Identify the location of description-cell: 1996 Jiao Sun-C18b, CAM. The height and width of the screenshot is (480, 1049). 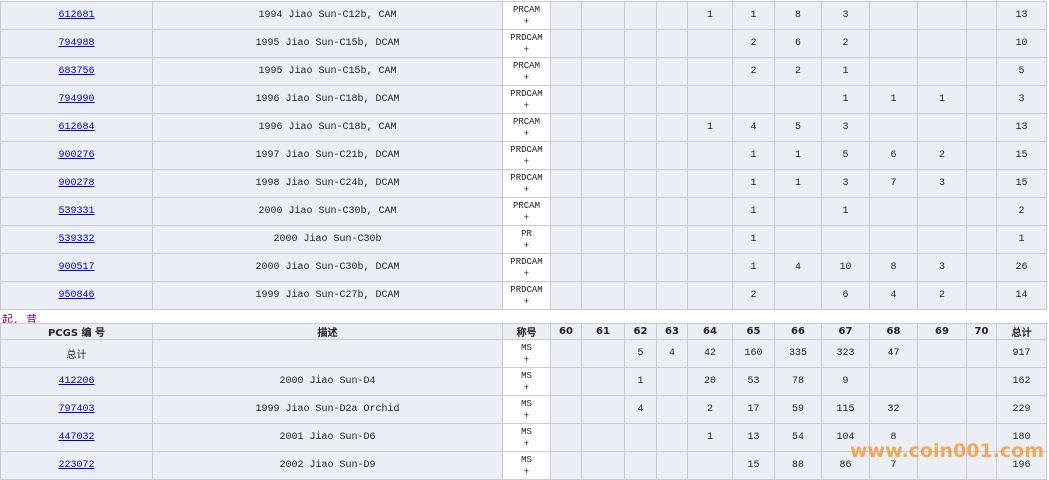
(327, 127).